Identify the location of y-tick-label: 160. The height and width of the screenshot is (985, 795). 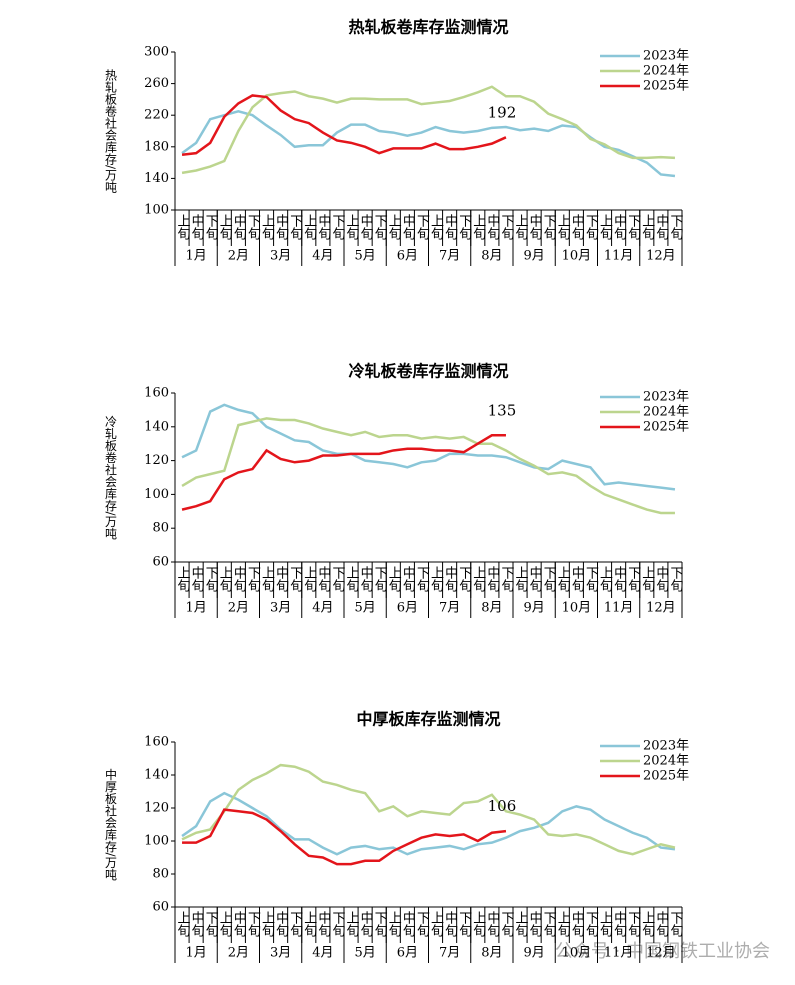
(156, 393).